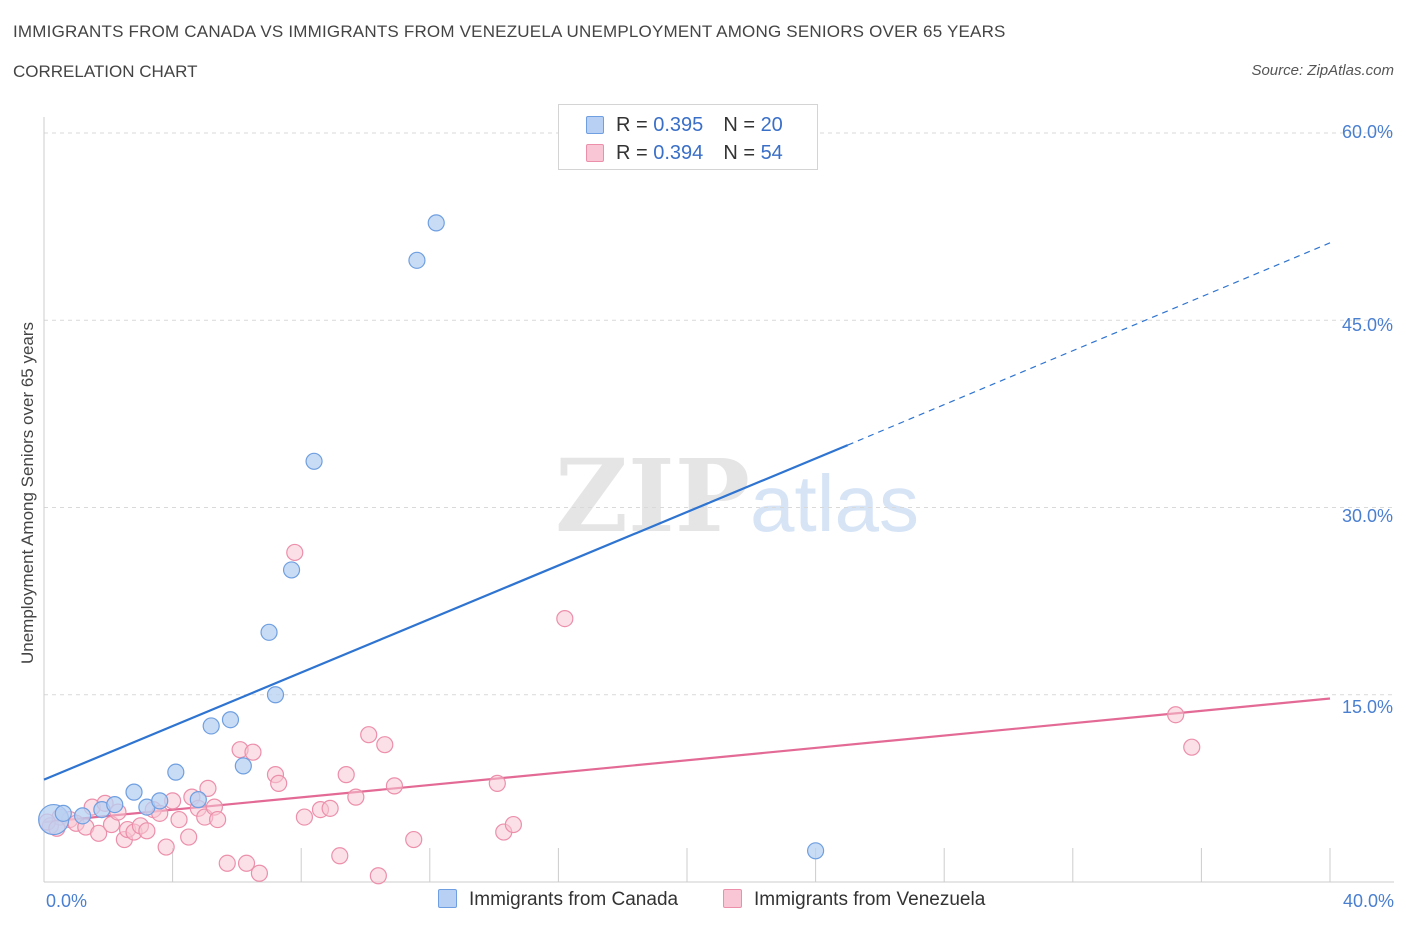 The image size is (1406, 930). I want to click on venezuela-swatch, so click(595, 153).